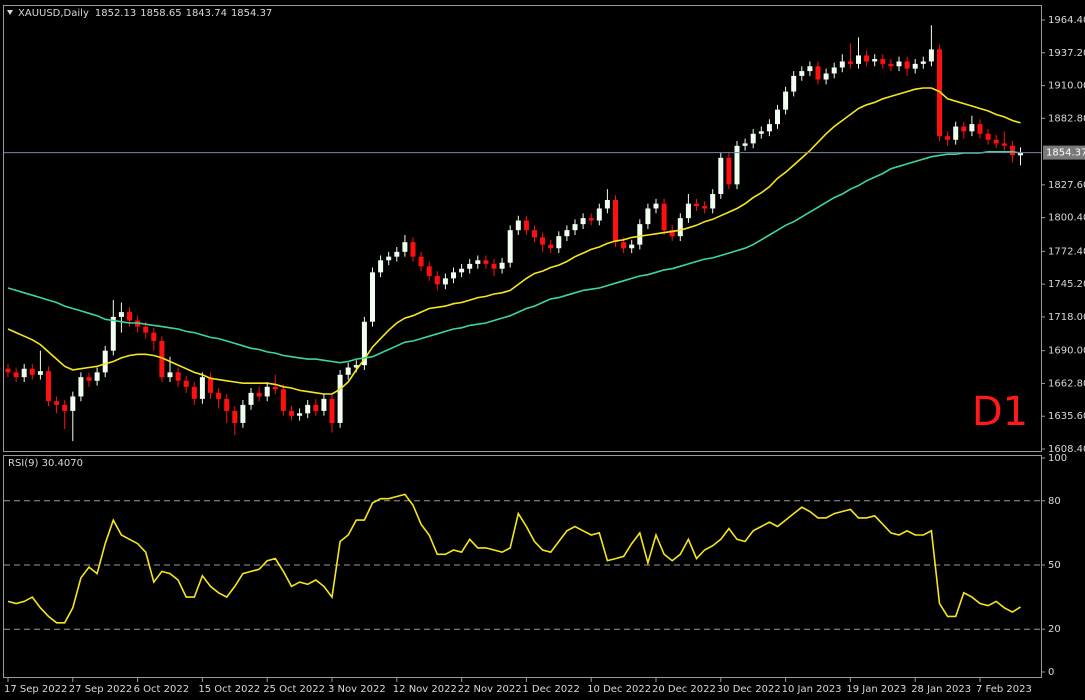  What do you see at coordinates (551, 689) in the screenshot?
I see `x-tick-label: 1 Dec 2022` at bounding box center [551, 689].